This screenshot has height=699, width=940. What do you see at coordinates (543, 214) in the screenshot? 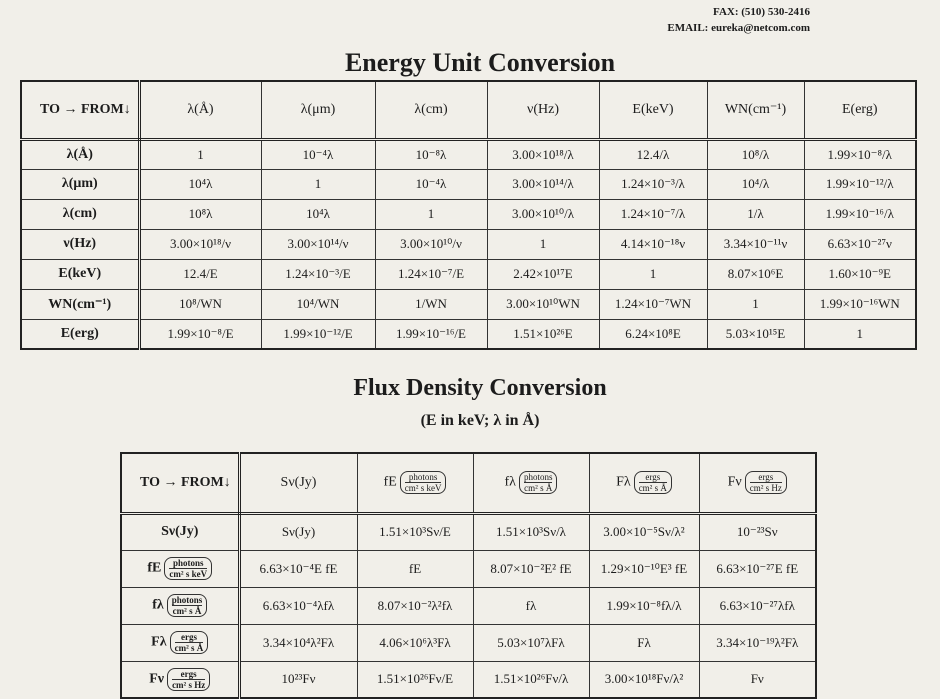
I see `table-cell: 3.00×10¹⁰/λ` at bounding box center [543, 214].